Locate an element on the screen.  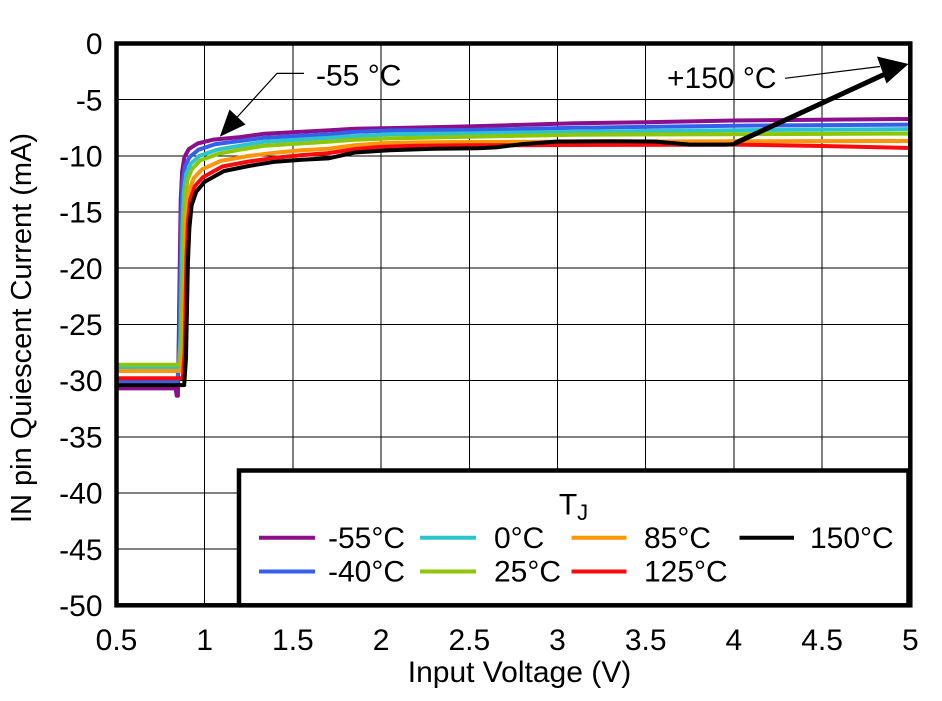
svg-text: Input Voltage (V) is located at coordinates (519, 672).